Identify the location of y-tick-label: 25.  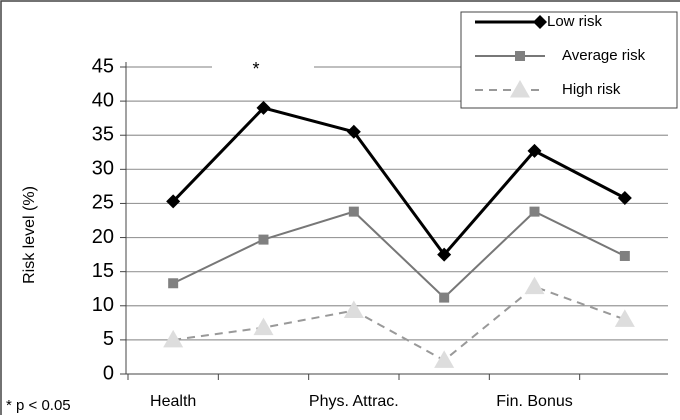
(103, 203).